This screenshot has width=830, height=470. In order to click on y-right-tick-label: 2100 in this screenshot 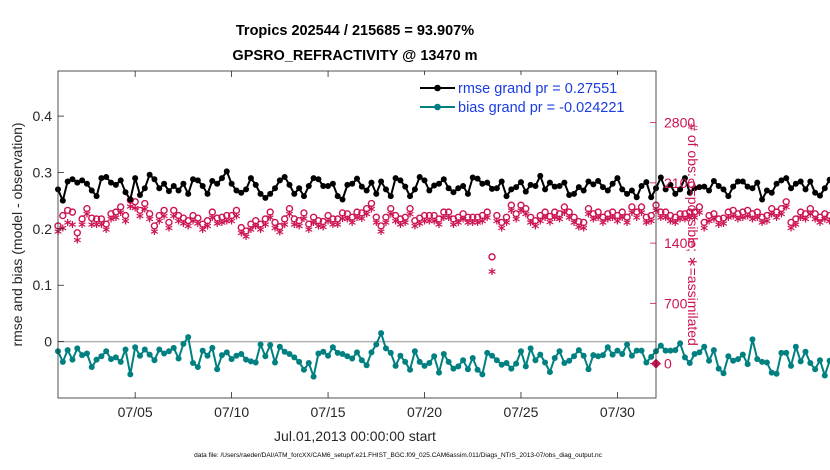, I will do `click(679, 183)`.